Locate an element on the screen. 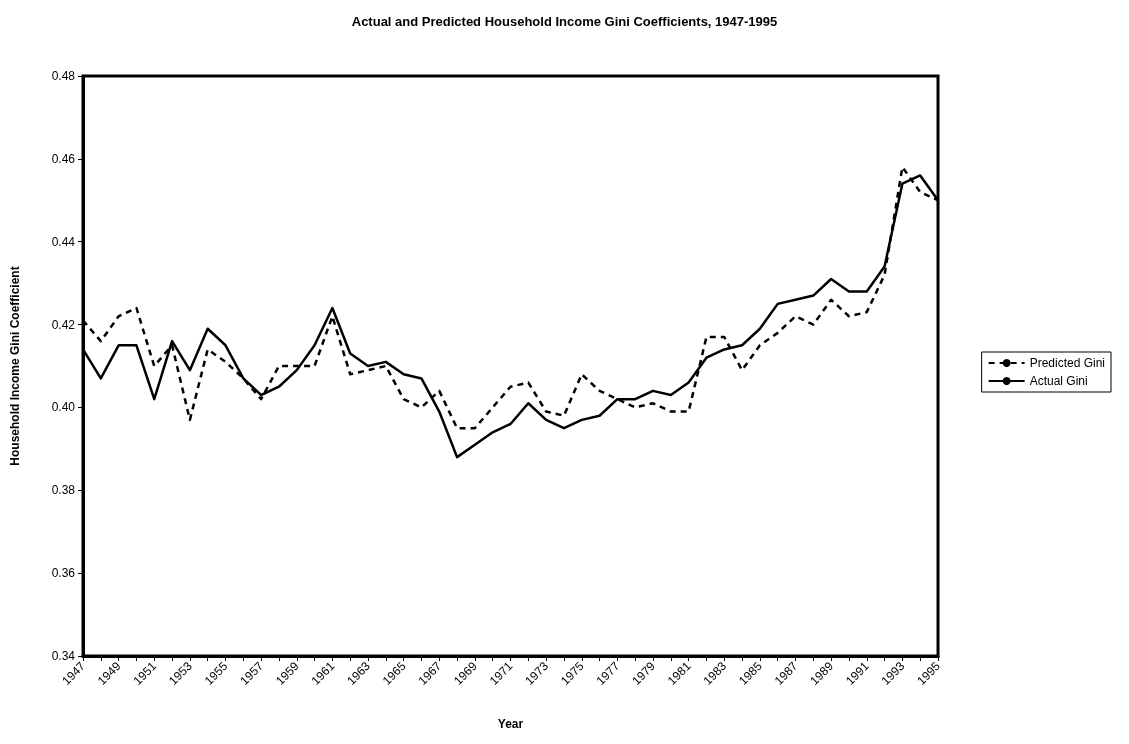 The width and height of the screenshot is (1129, 744). y-tick-label: 0.34 is located at coordinates (63, 656).